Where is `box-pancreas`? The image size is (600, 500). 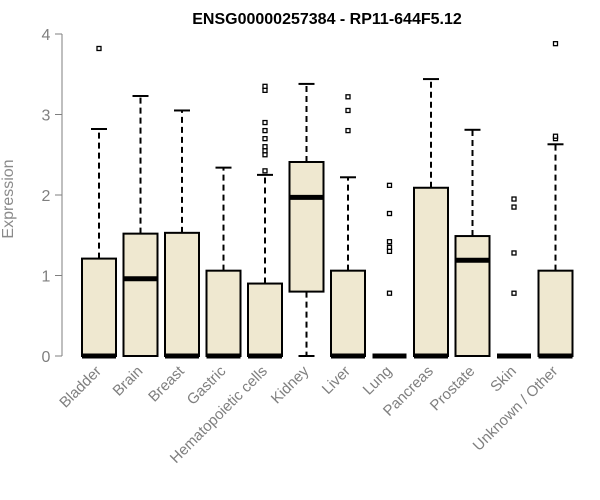 box-pancreas is located at coordinates (431, 218).